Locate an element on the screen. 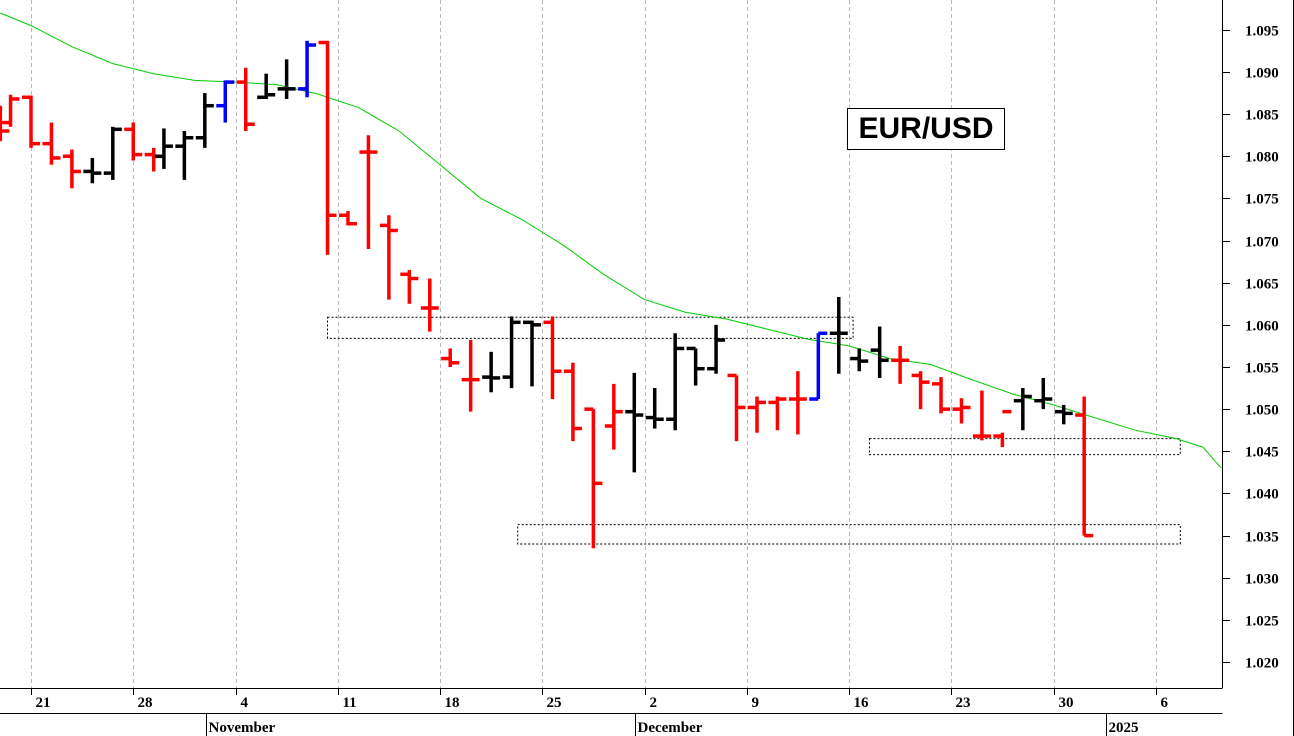 This screenshot has width=1294, height=736. month-label-2: 2025 is located at coordinates (1122, 724).